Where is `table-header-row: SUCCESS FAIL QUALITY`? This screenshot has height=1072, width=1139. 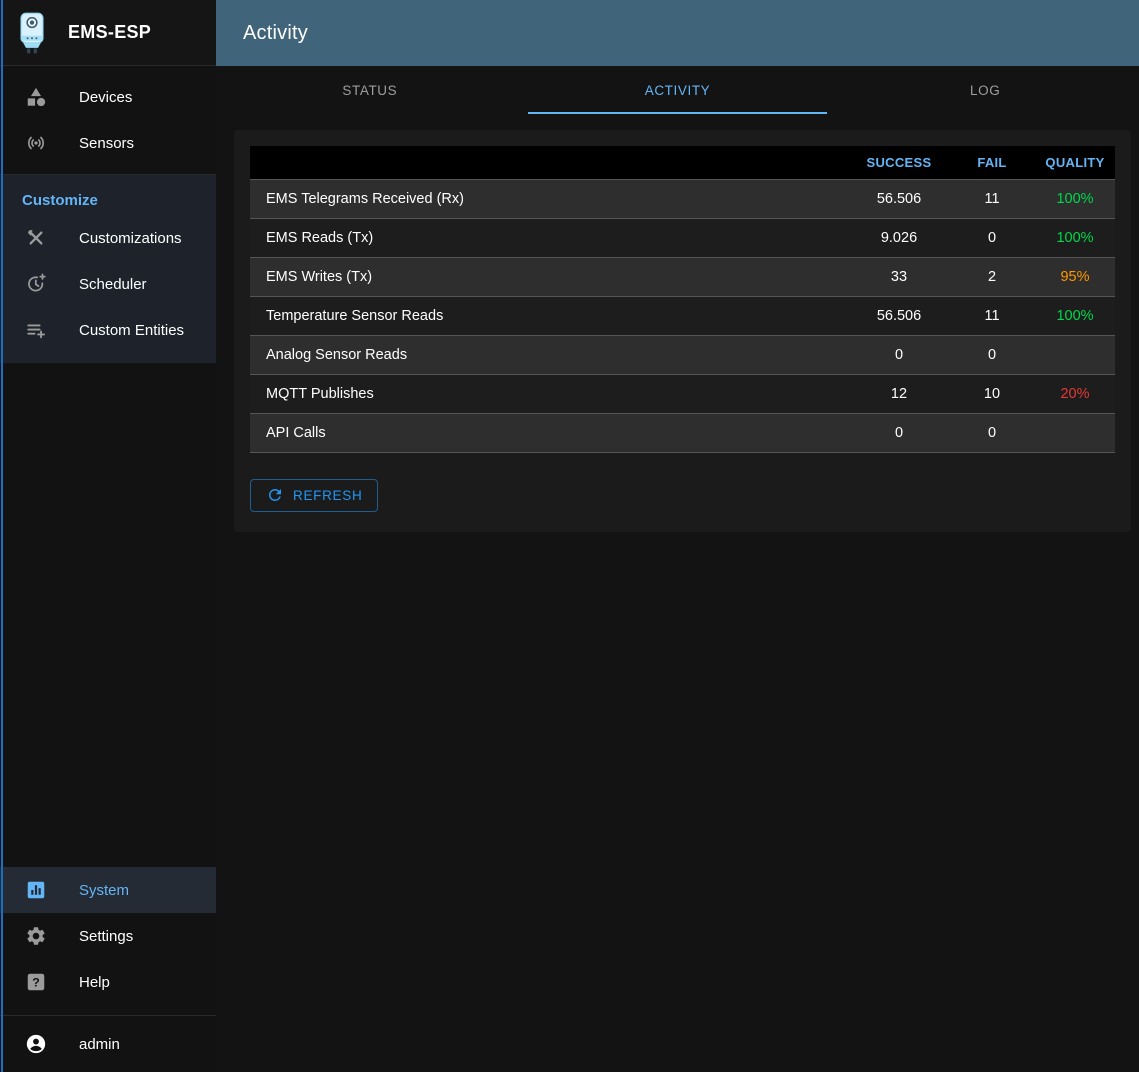 table-header-row: SUCCESS FAIL QUALITY is located at coordinates (682, 163).